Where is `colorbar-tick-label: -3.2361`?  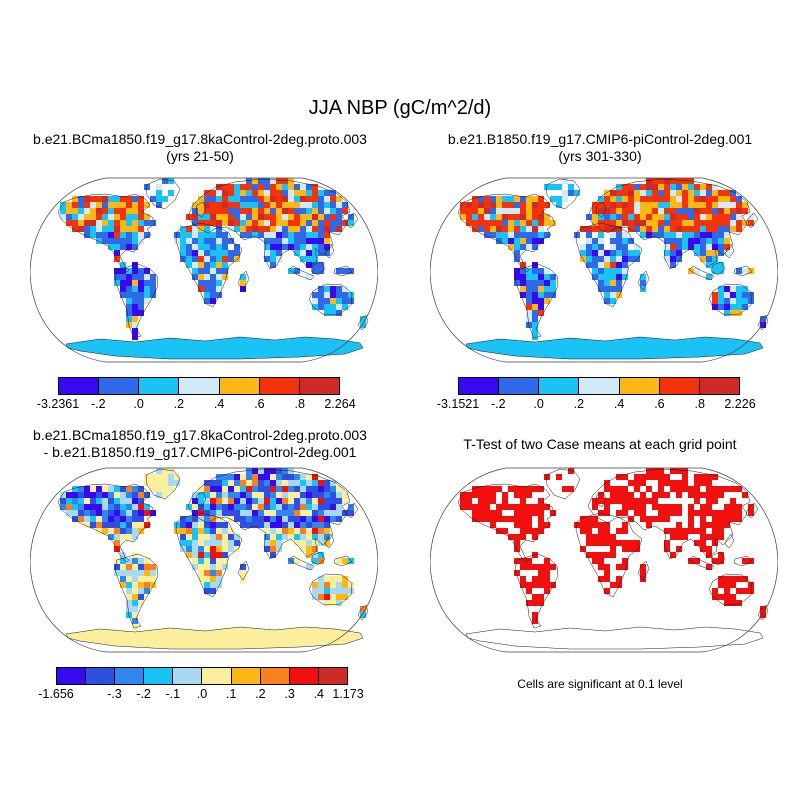
colorbar-tick-label: -3.2361 is located at coordinates (58, 404).